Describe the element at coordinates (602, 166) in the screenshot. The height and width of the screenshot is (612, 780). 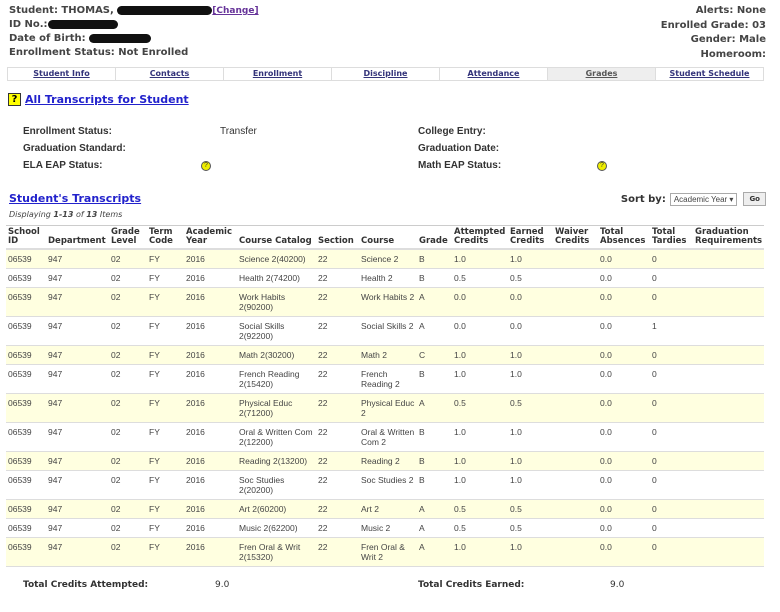
I see `math-help-icon: ?` at that location.